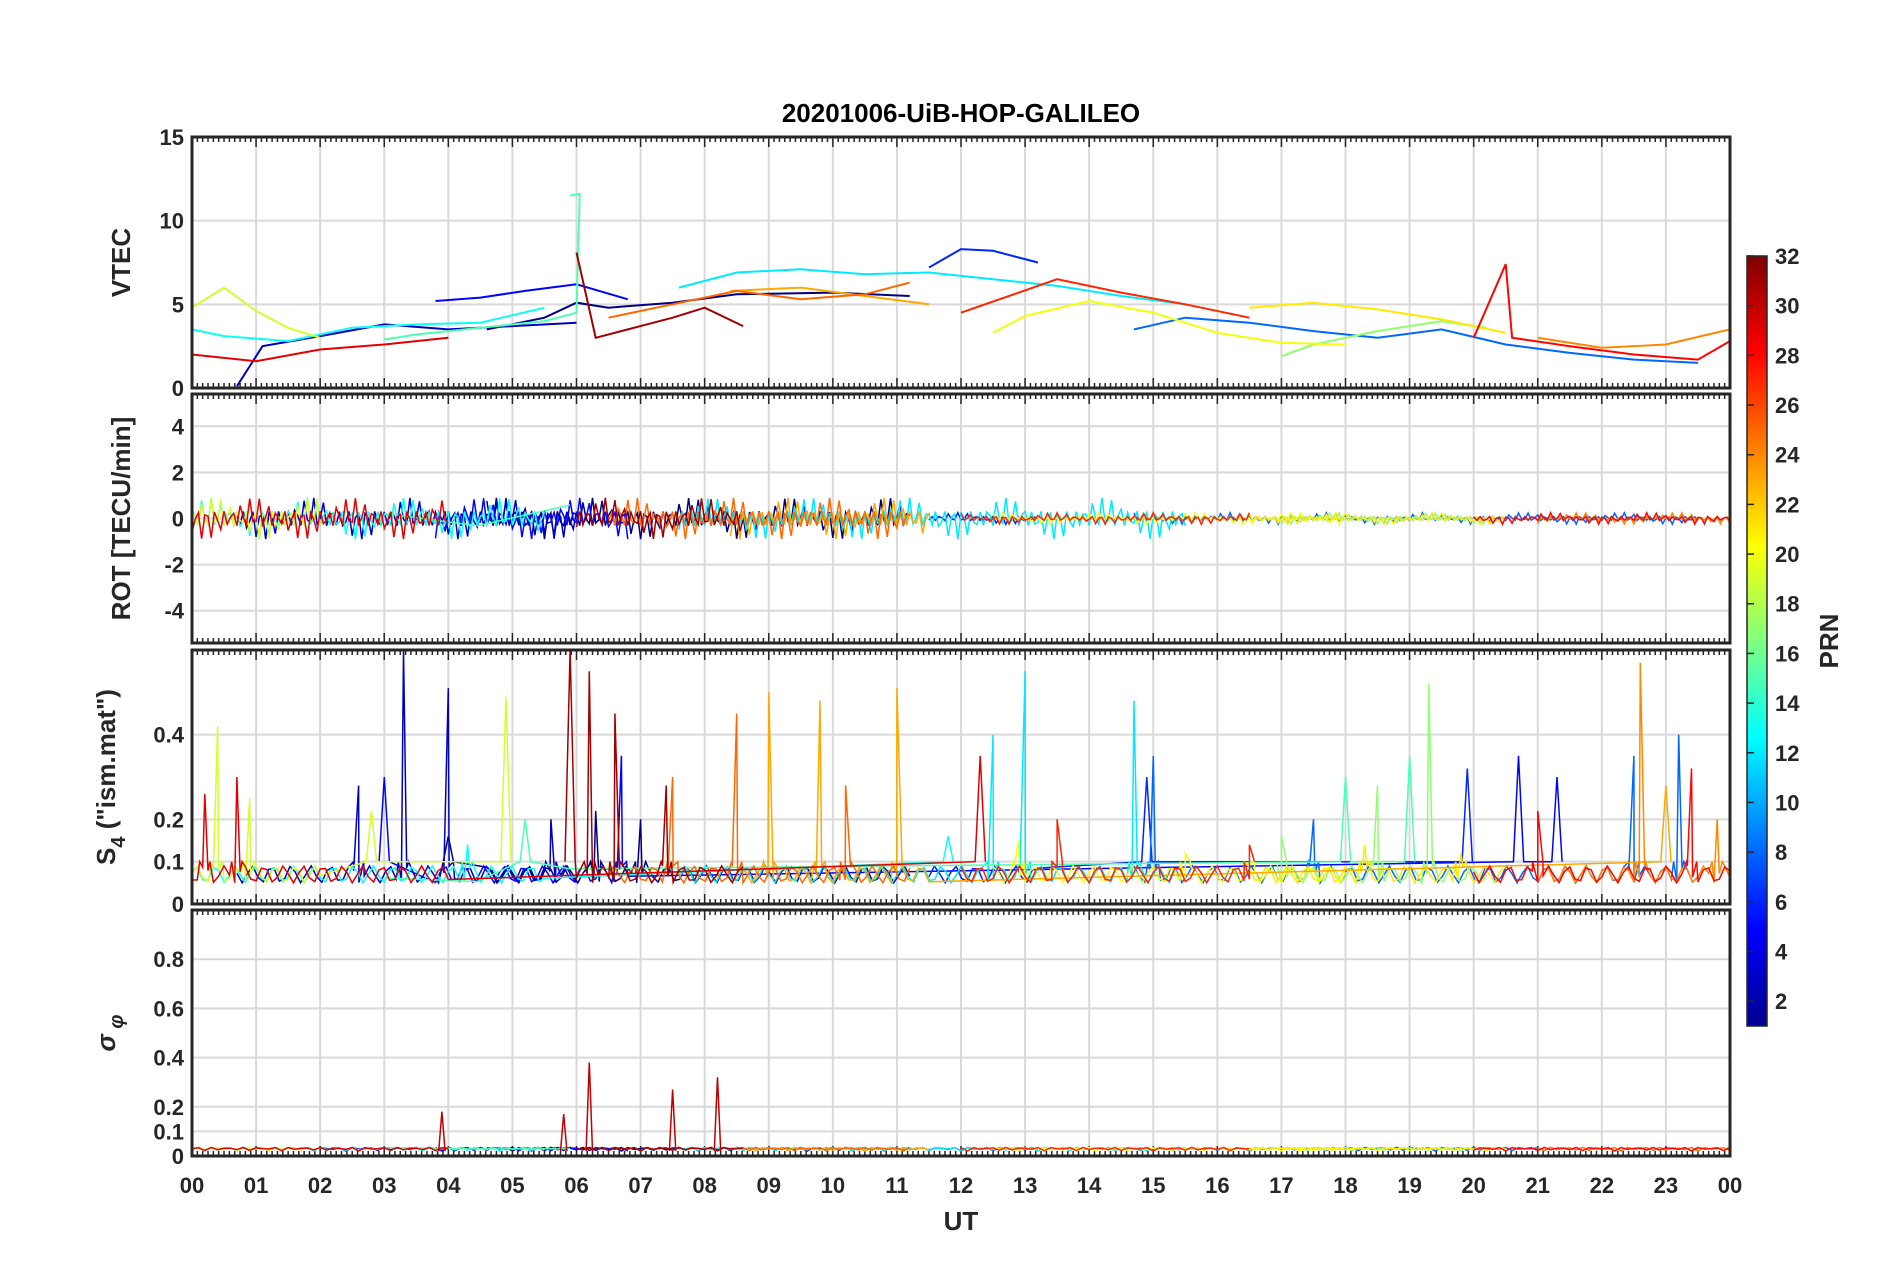 The width and height of the screenshot is (1902, 1272). Describe the element at coordinates (961, 1221) in the screenshot. I see `x-axis-label: UT` at that location.